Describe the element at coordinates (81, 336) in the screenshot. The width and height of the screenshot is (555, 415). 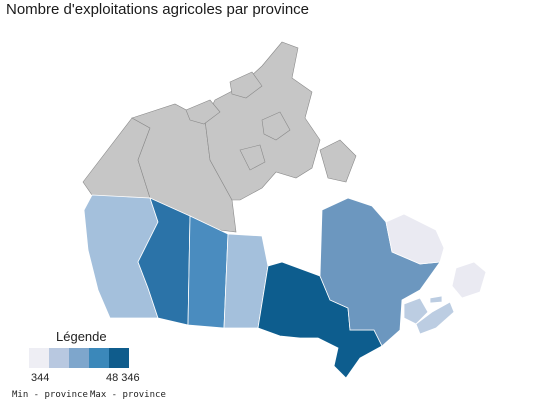
I see `legend-title: Légende` at that location.